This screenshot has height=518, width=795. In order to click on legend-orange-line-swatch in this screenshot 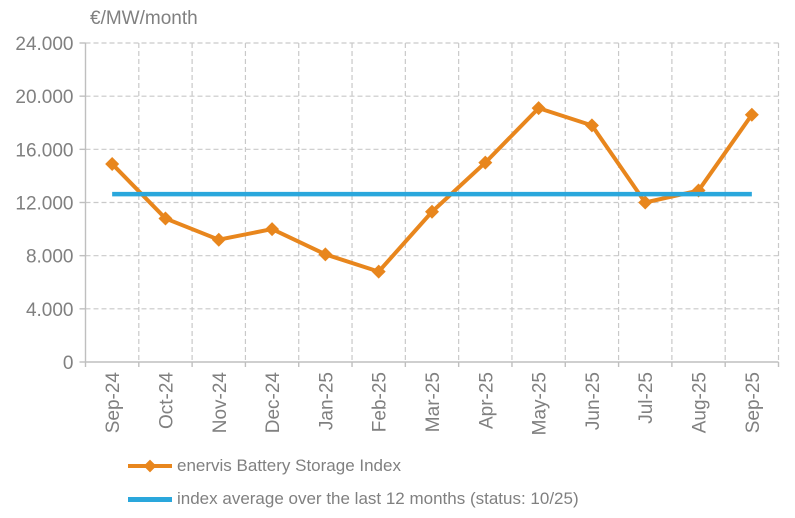, I will do `click(150, 466)`.